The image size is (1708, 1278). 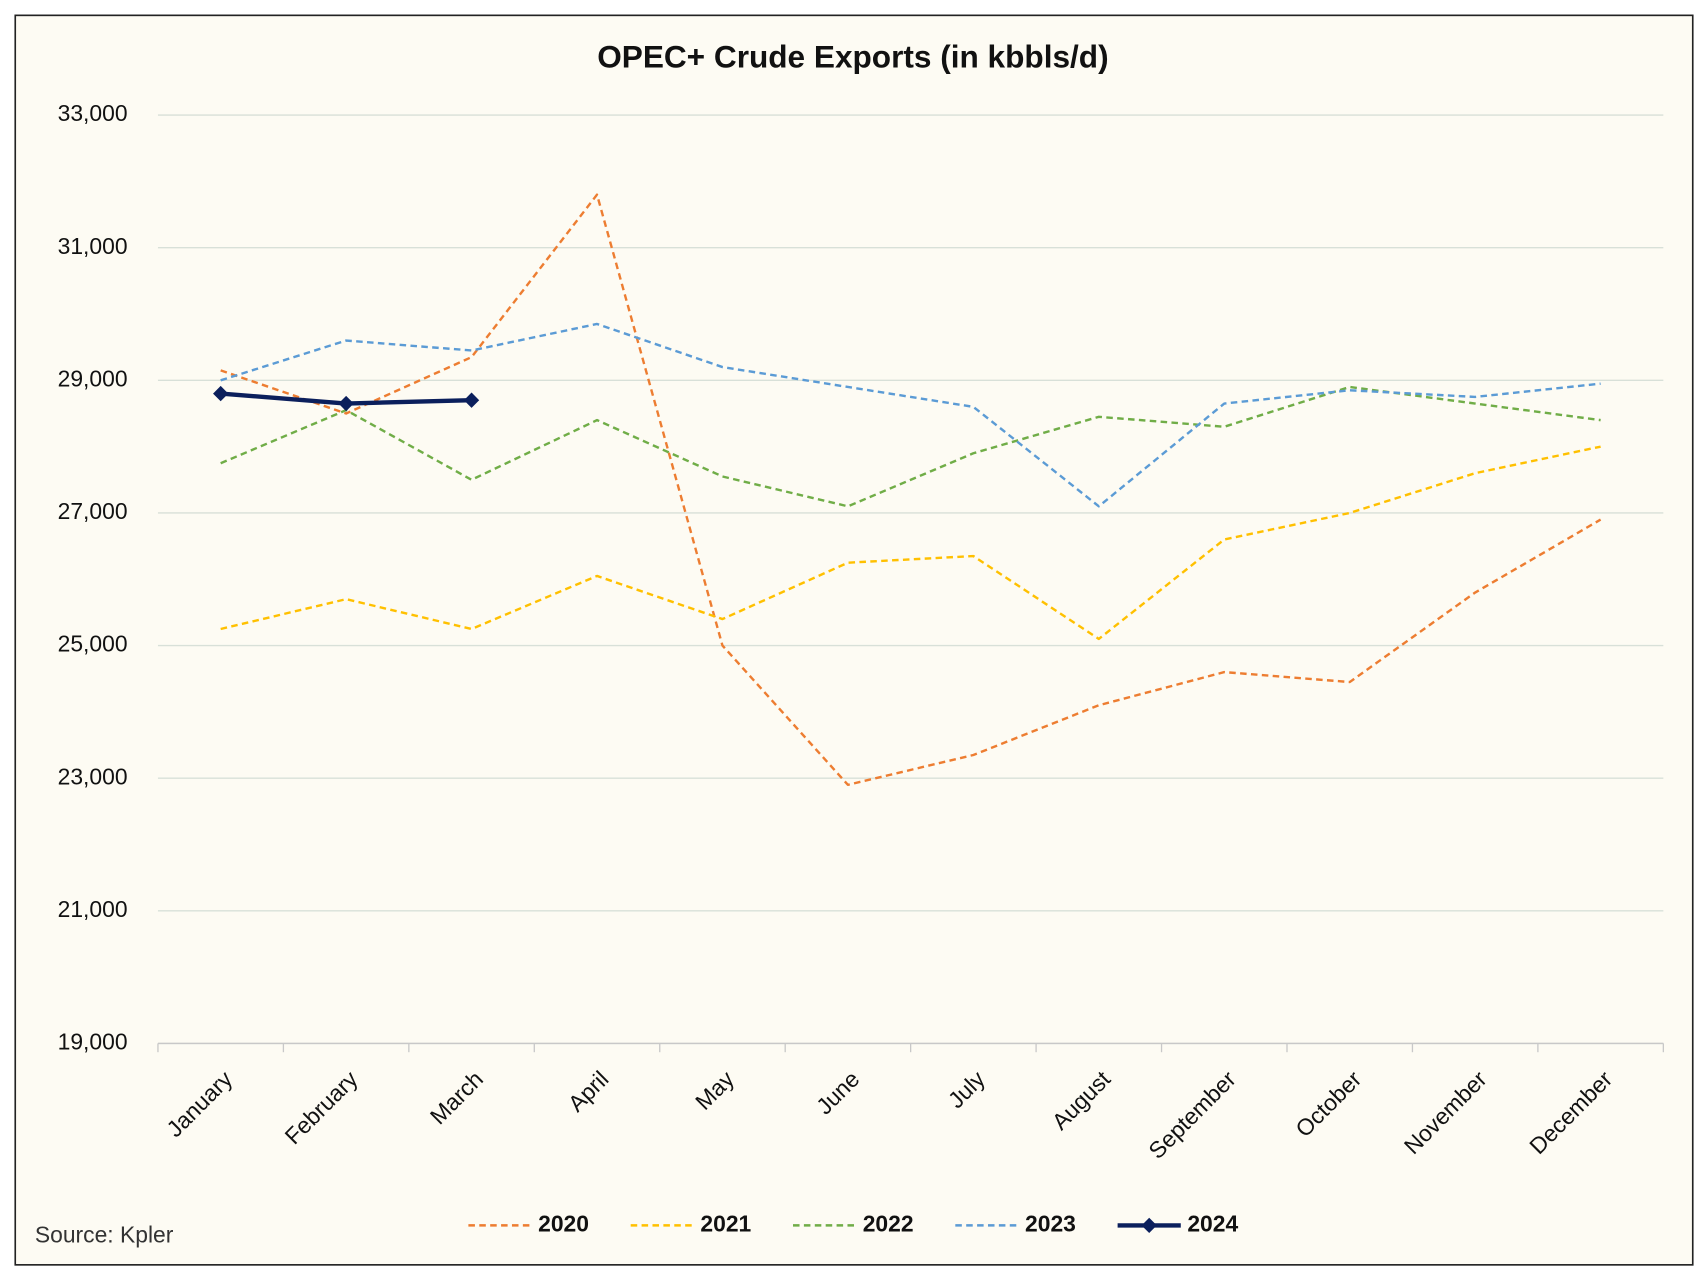 What do you see at coordinates (852, 56) in the screenshot?
I see `chart-title: OPEC+ Crude Exports (in kbbls/d)` at bounding box center [852, 56].